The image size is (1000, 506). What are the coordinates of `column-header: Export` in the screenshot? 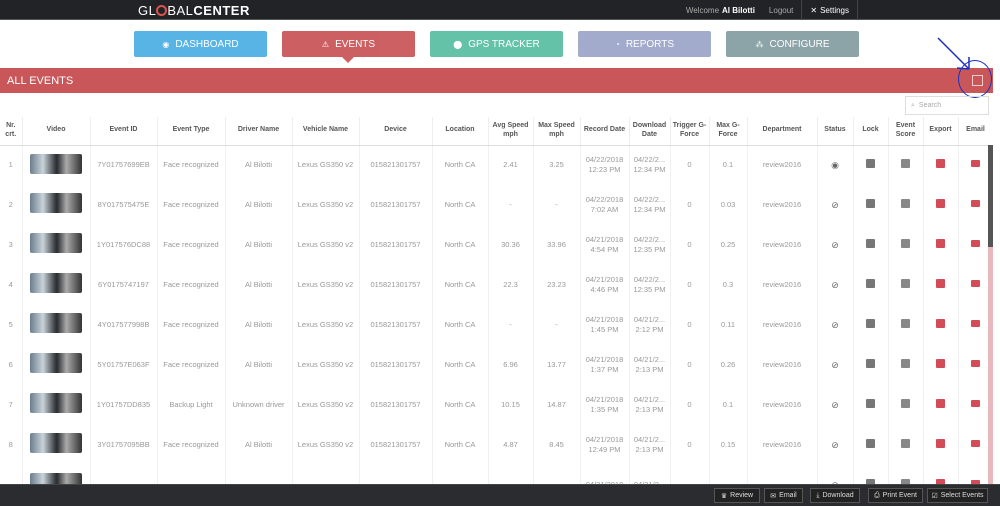 It's located at (941, 131).